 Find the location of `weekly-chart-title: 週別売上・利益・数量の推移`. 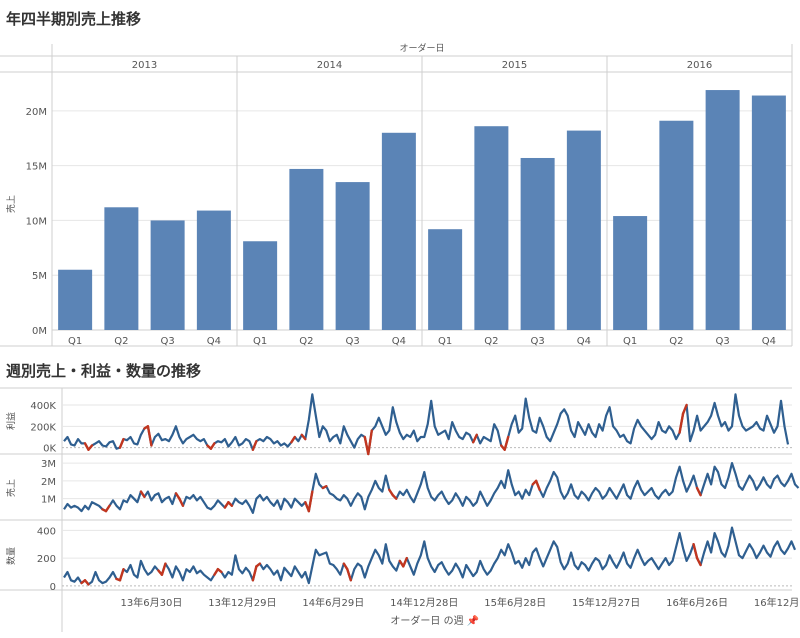

weekly-chart-title: 週別売上・利益・数量の推移 is located at coordinates (104, 371).